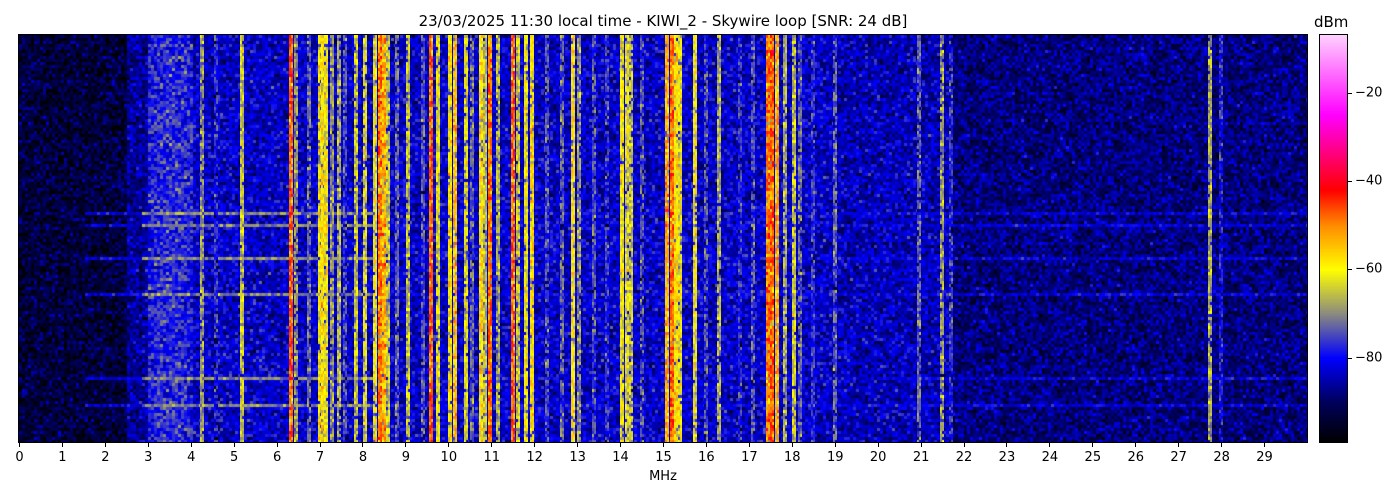 This screenshot has height=500, width=1400. What do you see at coordinates (964, 457) in the screenshot?
I see `x-tick-label: 22` at bounding box center [964, 457].